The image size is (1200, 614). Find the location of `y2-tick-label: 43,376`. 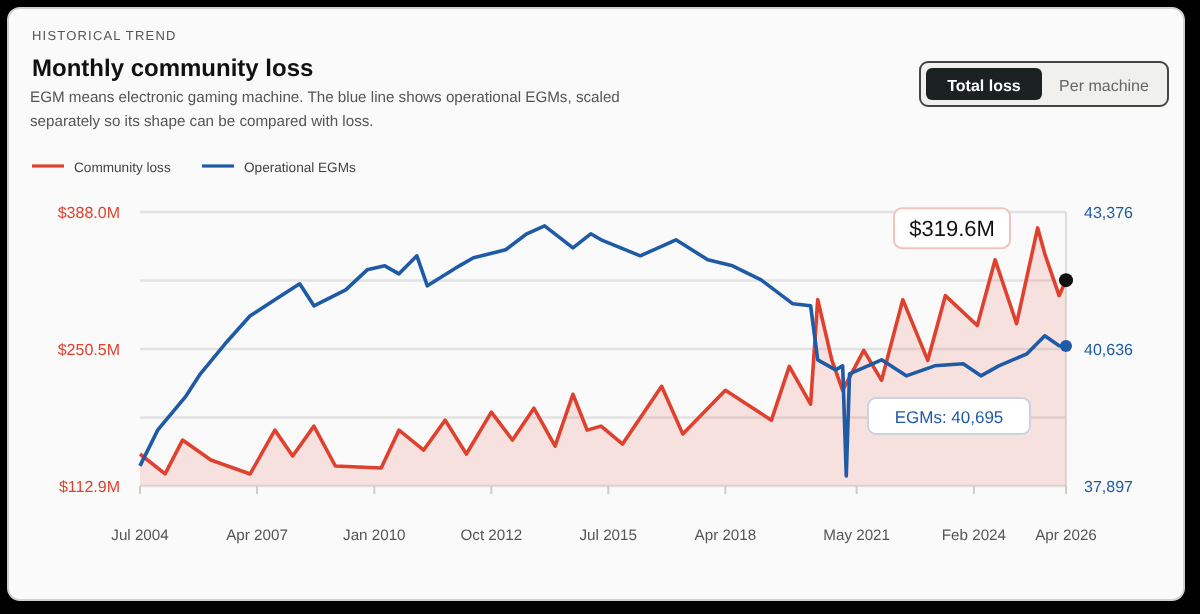

y2-tick-label: 43,376 is located at coordinates (1109, 213).